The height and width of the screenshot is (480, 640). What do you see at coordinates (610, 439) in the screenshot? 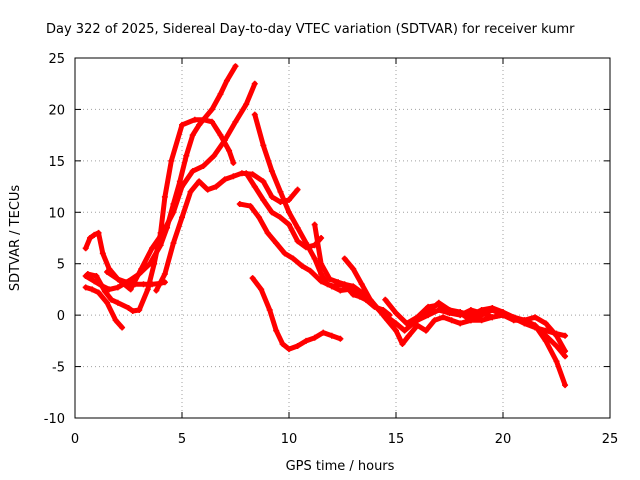
I see `x-tick-label: 25` at bounding box center [610, 439].